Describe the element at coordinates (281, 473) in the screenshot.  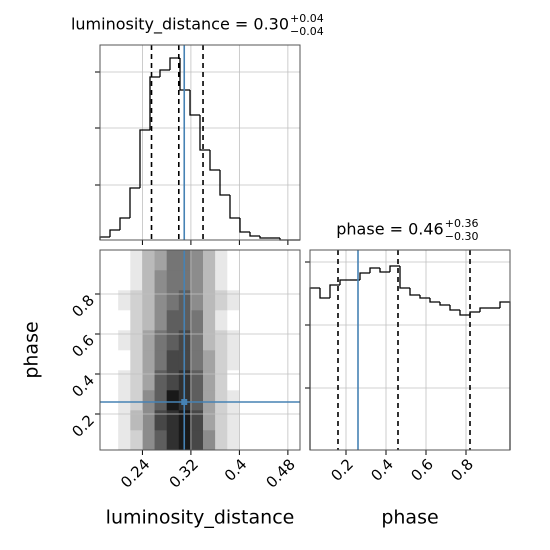
I see `x-tick-label: 0.48` at that location.